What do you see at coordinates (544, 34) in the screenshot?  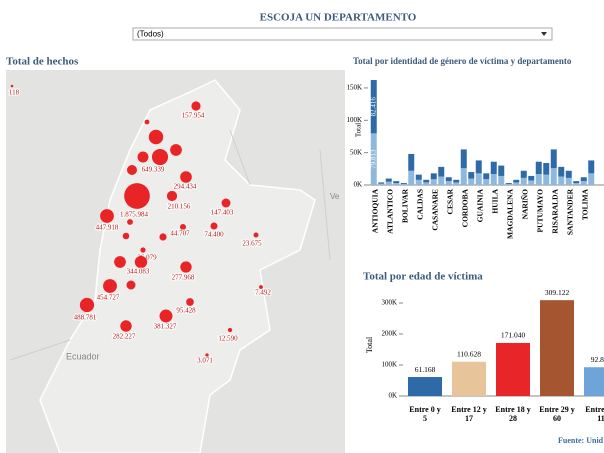 I see `dropdown-arrow` at bounding box center [544, 34].